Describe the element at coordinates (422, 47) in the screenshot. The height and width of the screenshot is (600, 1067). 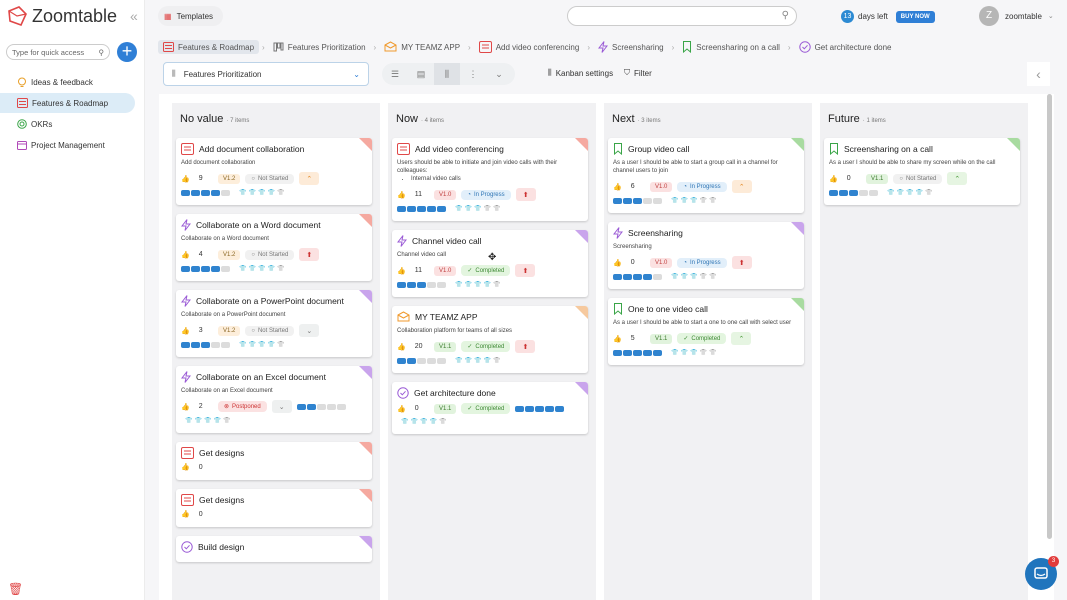
I see `breadcrumb-item: MY TEAMZ APP` at that location.